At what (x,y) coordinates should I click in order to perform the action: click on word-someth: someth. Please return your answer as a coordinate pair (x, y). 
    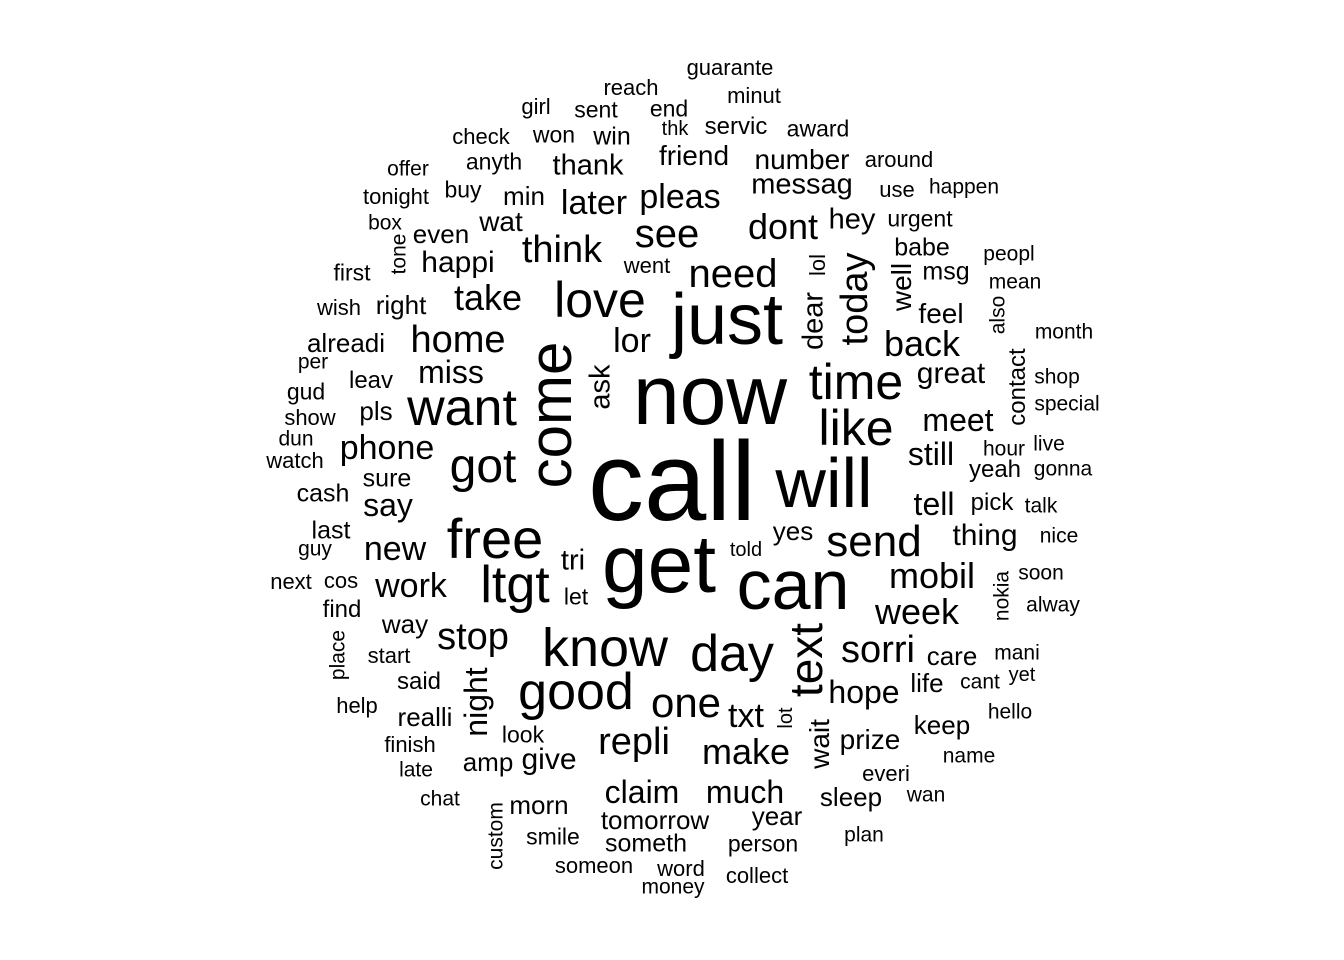
    Looking at the image, I should click on (646, 843).